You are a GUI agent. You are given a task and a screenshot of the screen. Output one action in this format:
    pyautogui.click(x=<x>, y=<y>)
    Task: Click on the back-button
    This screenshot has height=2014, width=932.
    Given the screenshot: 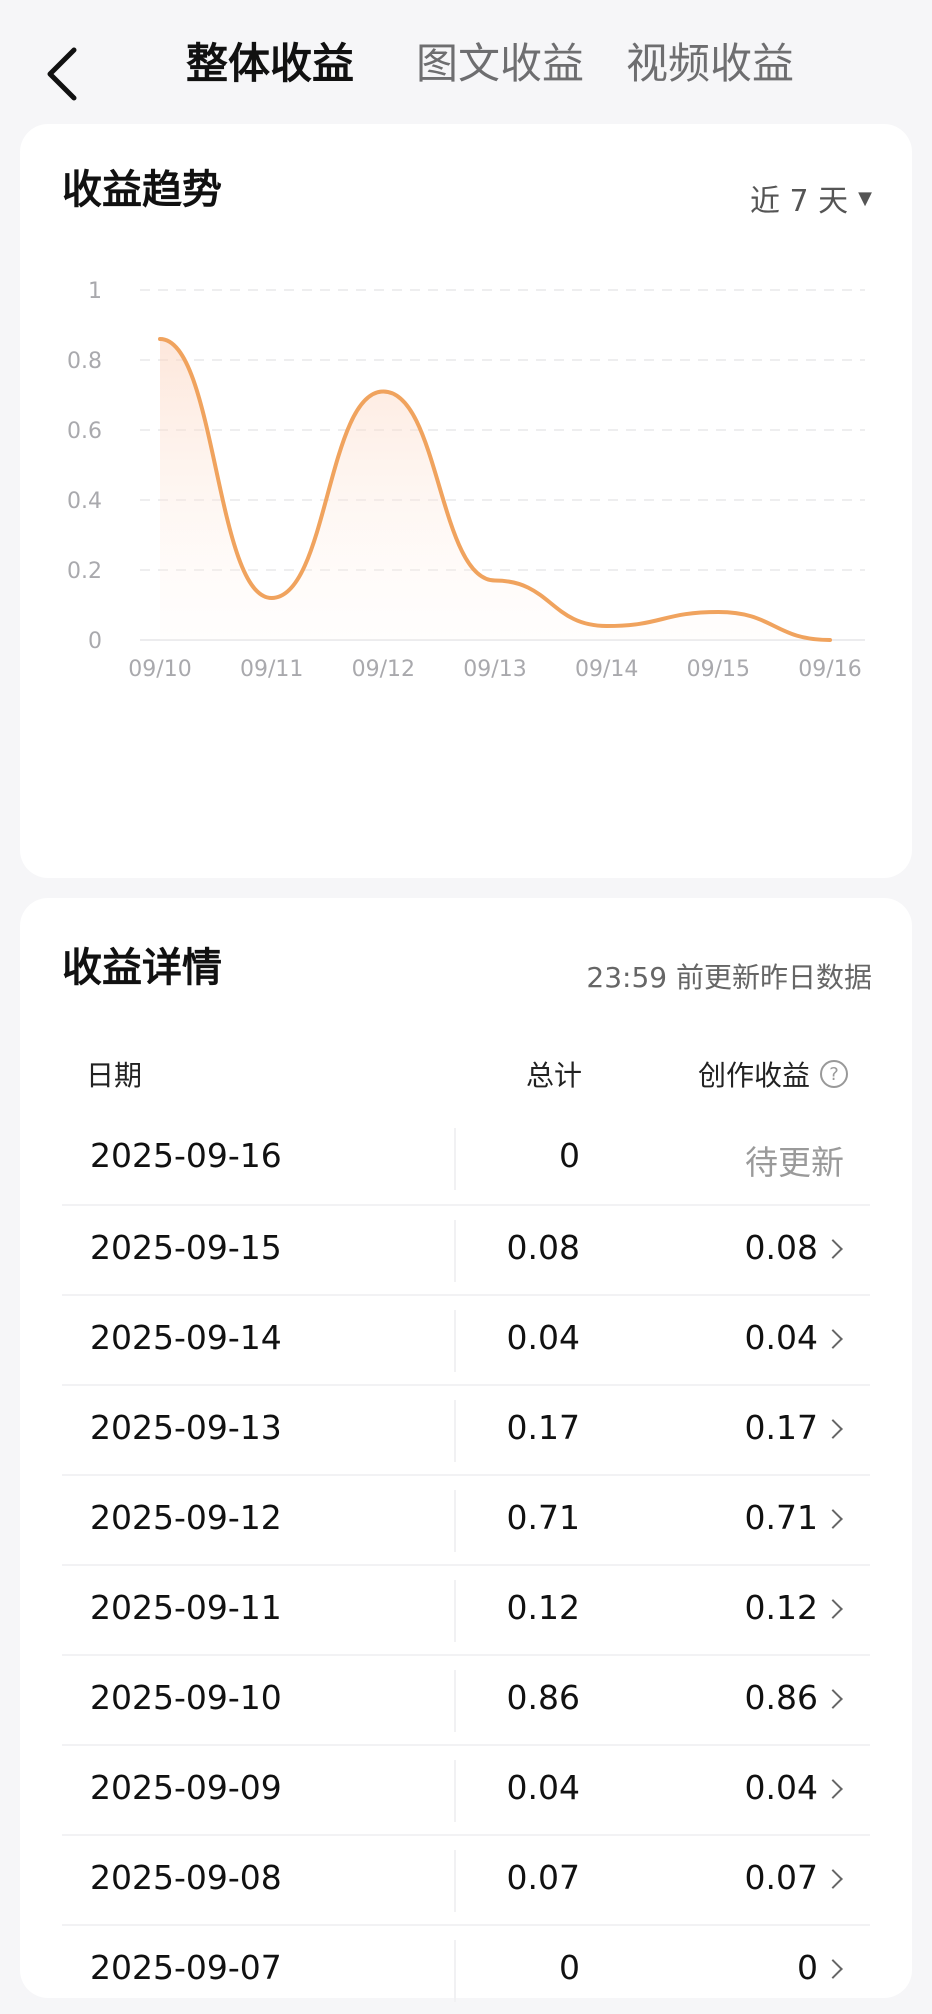 What is the action you would take?
    pyautogui.click(x=61, y=74)
    